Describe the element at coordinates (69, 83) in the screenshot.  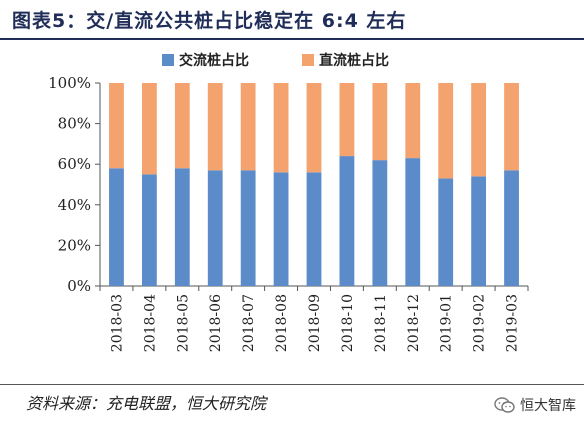
I see `y-tick-label: 100%` at that location.